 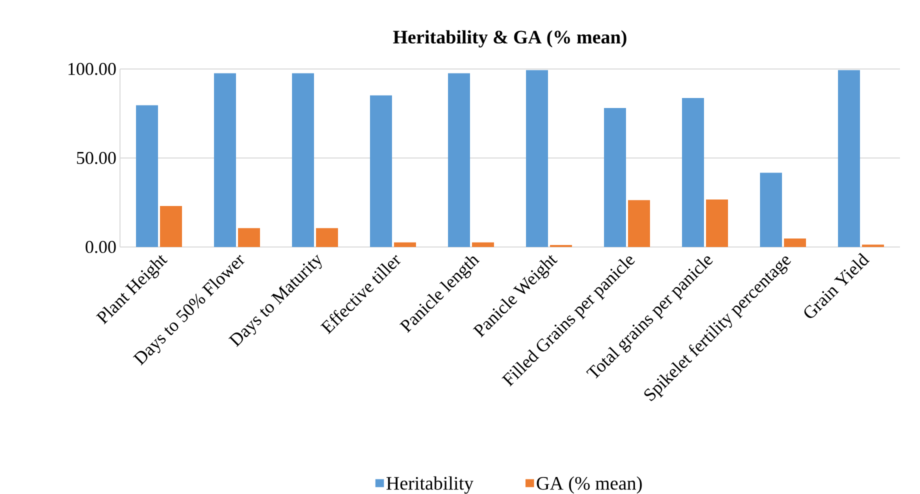 What do you see at coordinates (509, 39) in the screenshot?
I see `chart-title: Heritability & GA (% mean)` at bounding box center [509, 39].